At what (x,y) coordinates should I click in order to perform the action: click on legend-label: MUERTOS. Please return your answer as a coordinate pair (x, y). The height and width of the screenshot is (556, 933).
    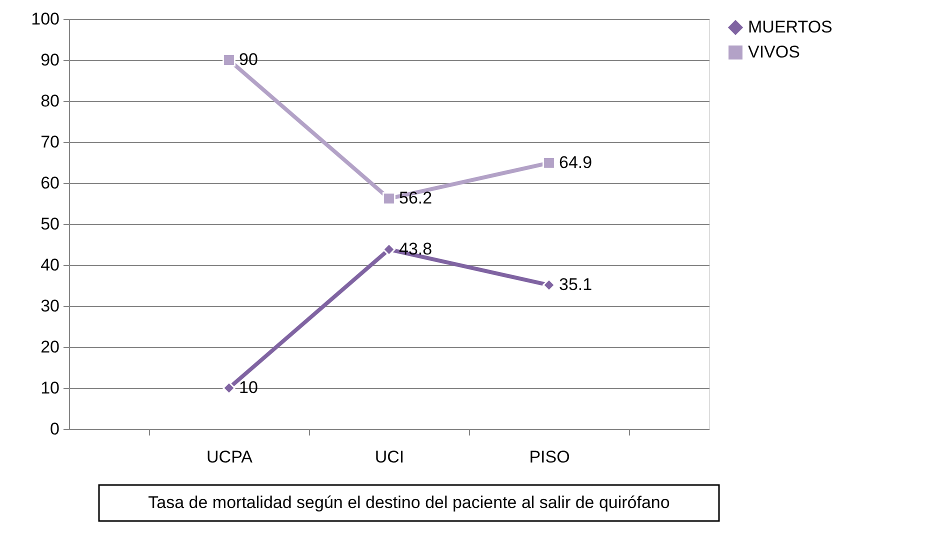
    Looking at the image, I should click on (790, 27).